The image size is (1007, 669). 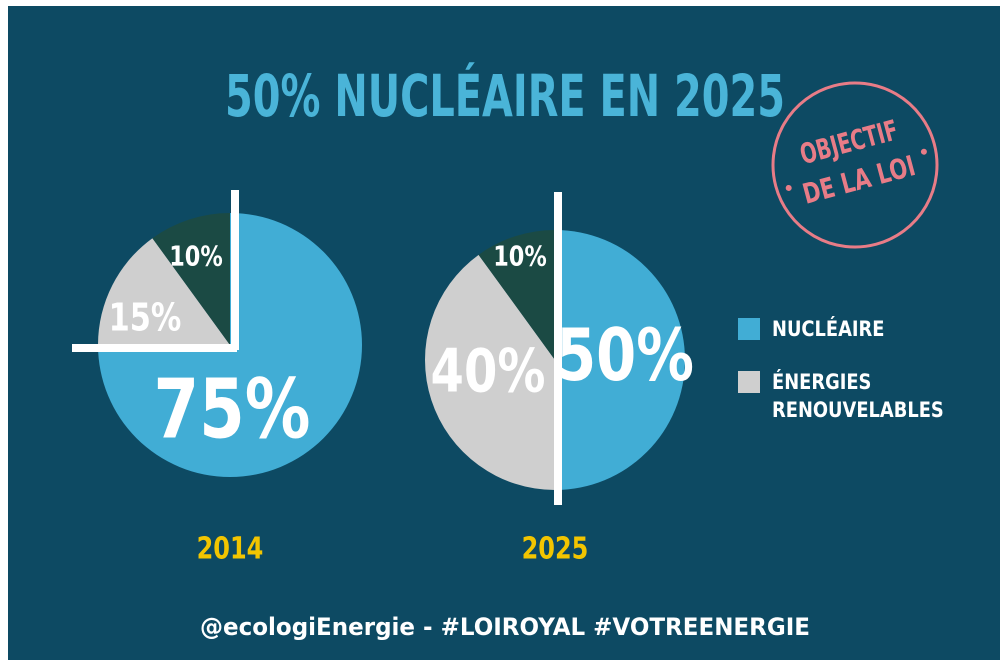 I want to click on stamp-ring, so click(x=855, y=165).